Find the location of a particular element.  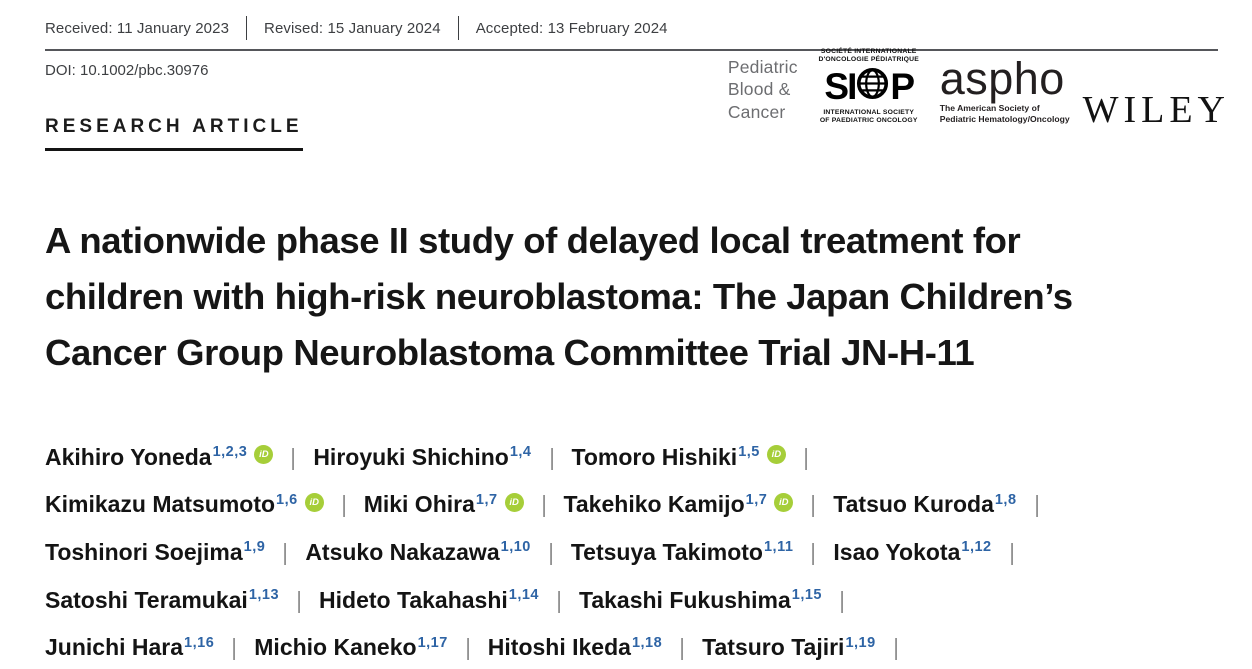

siop-letter-p: P is located at coordinates (902, 86).